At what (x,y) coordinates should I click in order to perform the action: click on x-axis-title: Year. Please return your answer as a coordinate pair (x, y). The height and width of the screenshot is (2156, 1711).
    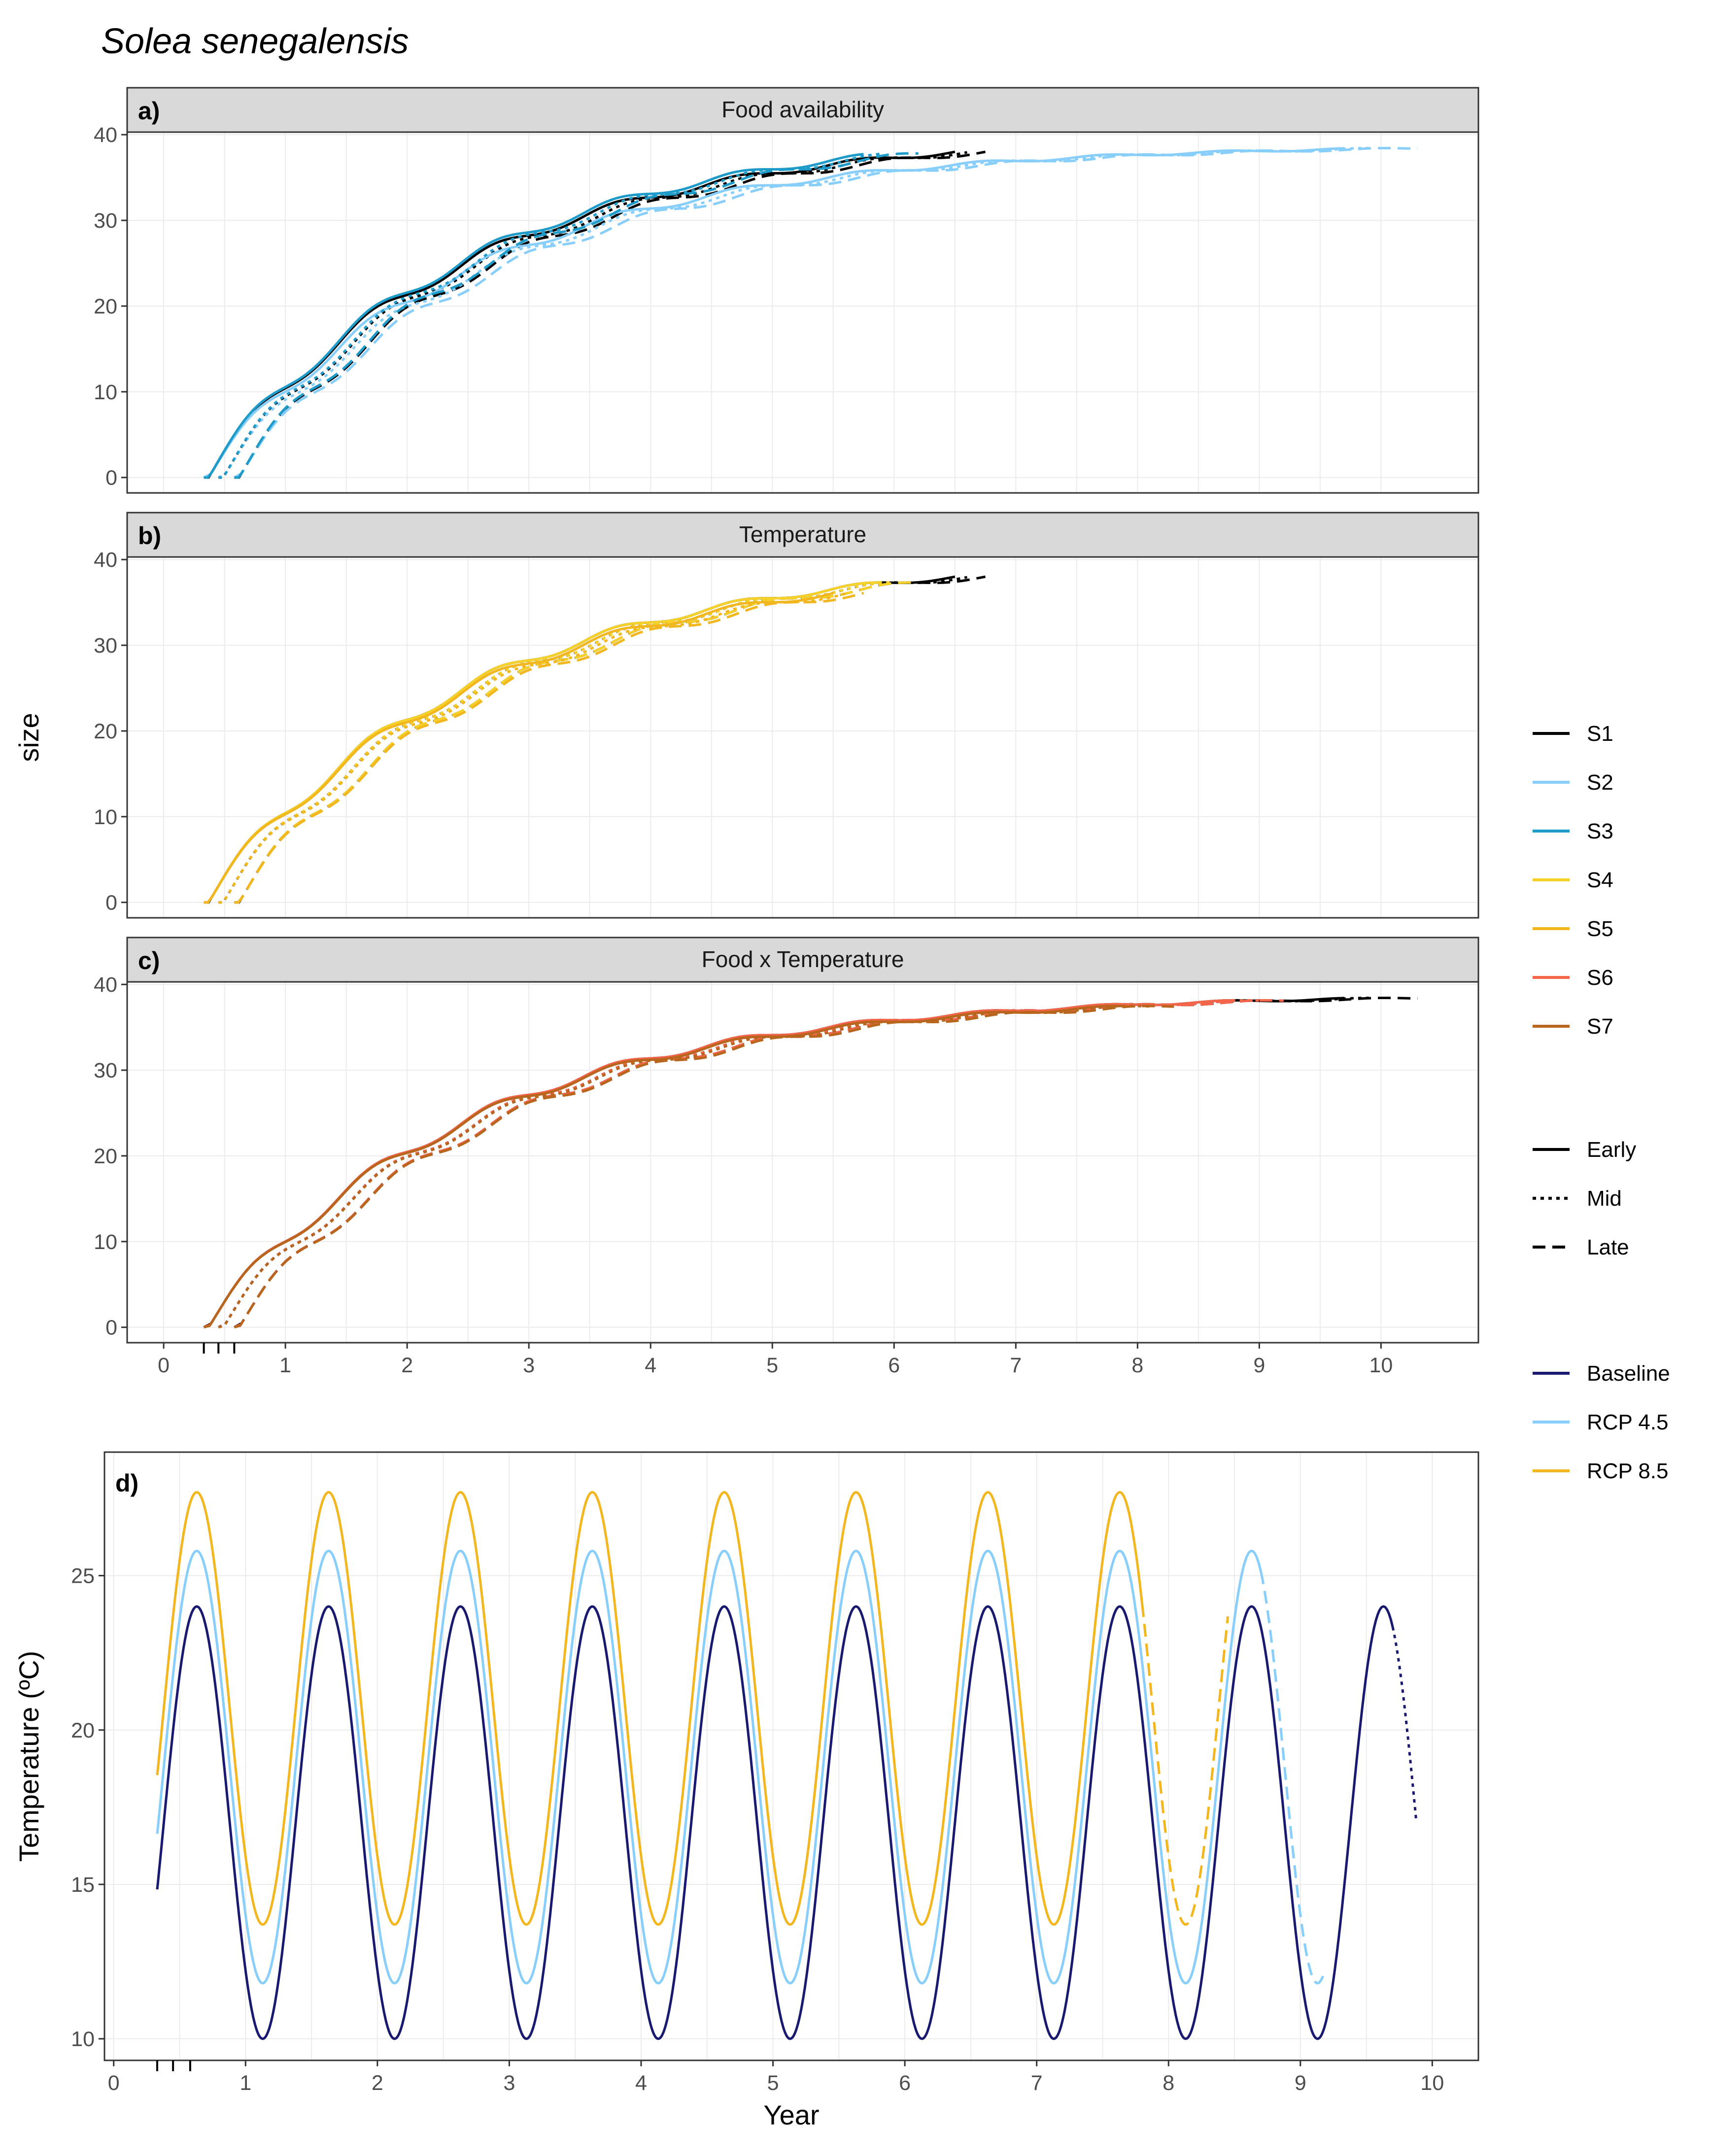
    Looking at the image, I should click on (791, 2114).